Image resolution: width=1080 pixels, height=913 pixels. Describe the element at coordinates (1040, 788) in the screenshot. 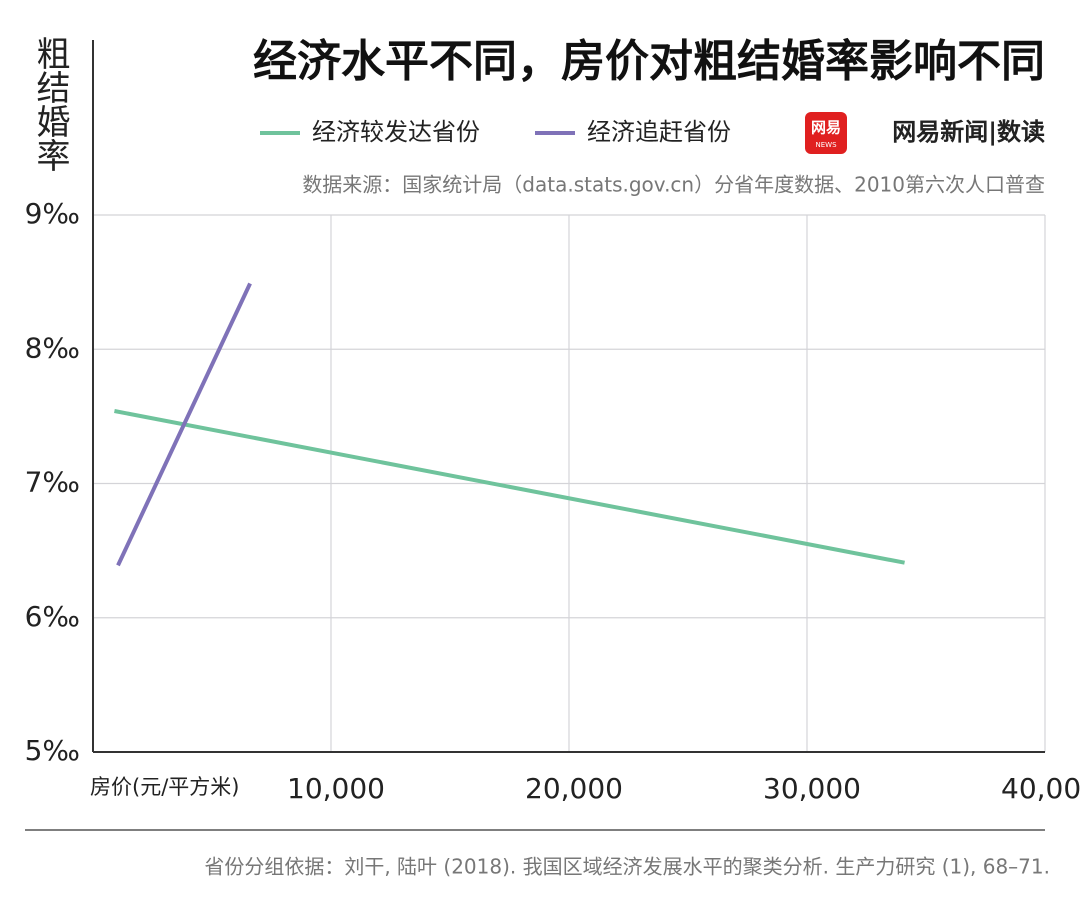

I see `x-tick-label: 40,000` at that location.